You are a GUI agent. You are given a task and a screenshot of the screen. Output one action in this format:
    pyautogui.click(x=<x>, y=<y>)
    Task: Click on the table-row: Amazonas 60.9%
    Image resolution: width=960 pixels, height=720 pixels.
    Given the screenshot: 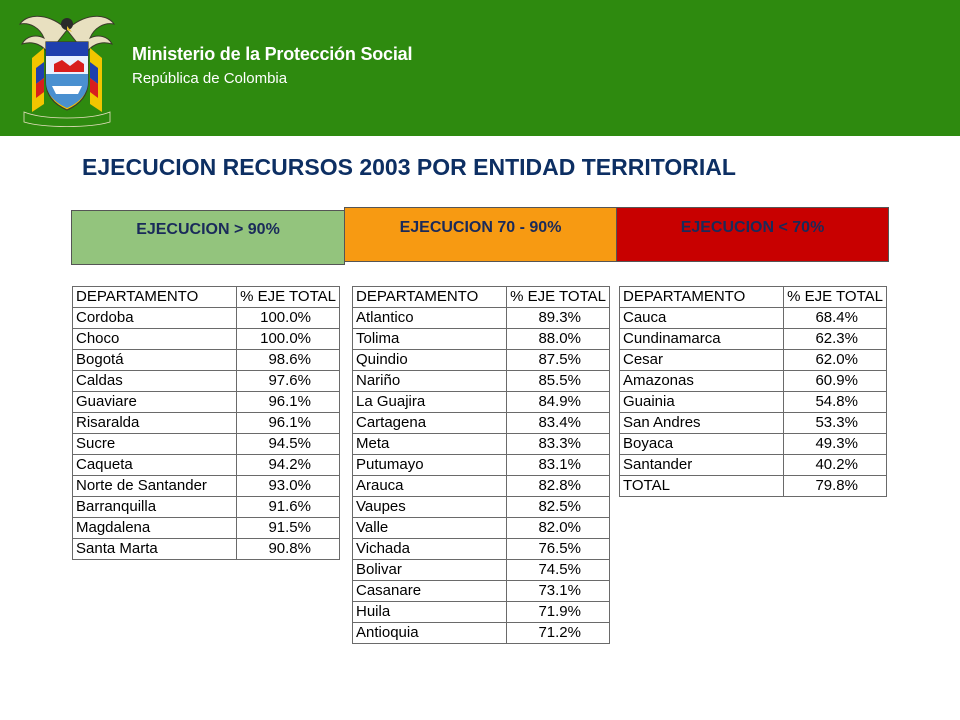 What is the action you would take?
    pyautogui.click(x=752, y=381)
    